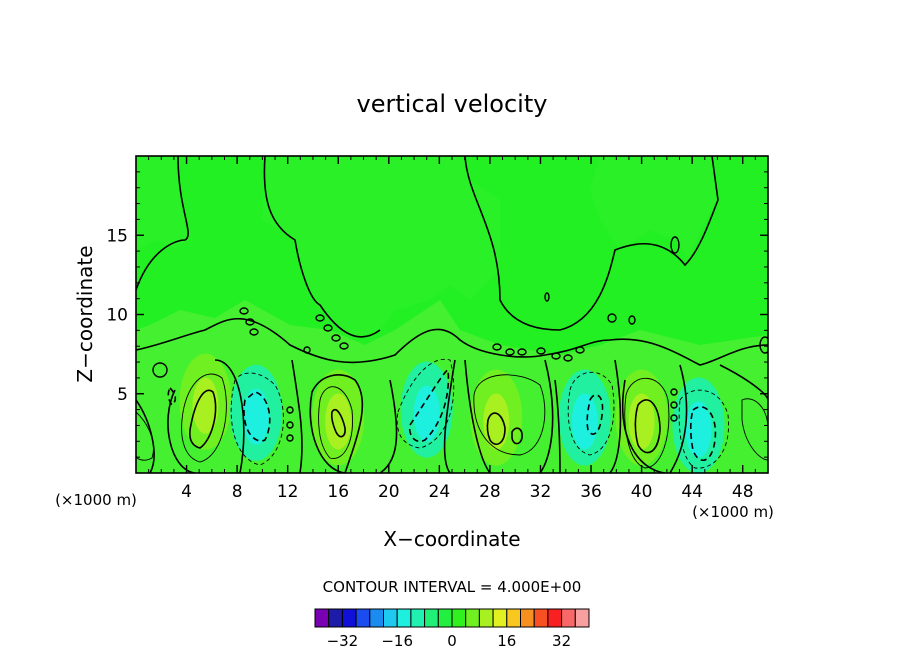 The height and width of the screenshot is (654, 904). I want to click on positive-contours-outer, so click(452, 421).